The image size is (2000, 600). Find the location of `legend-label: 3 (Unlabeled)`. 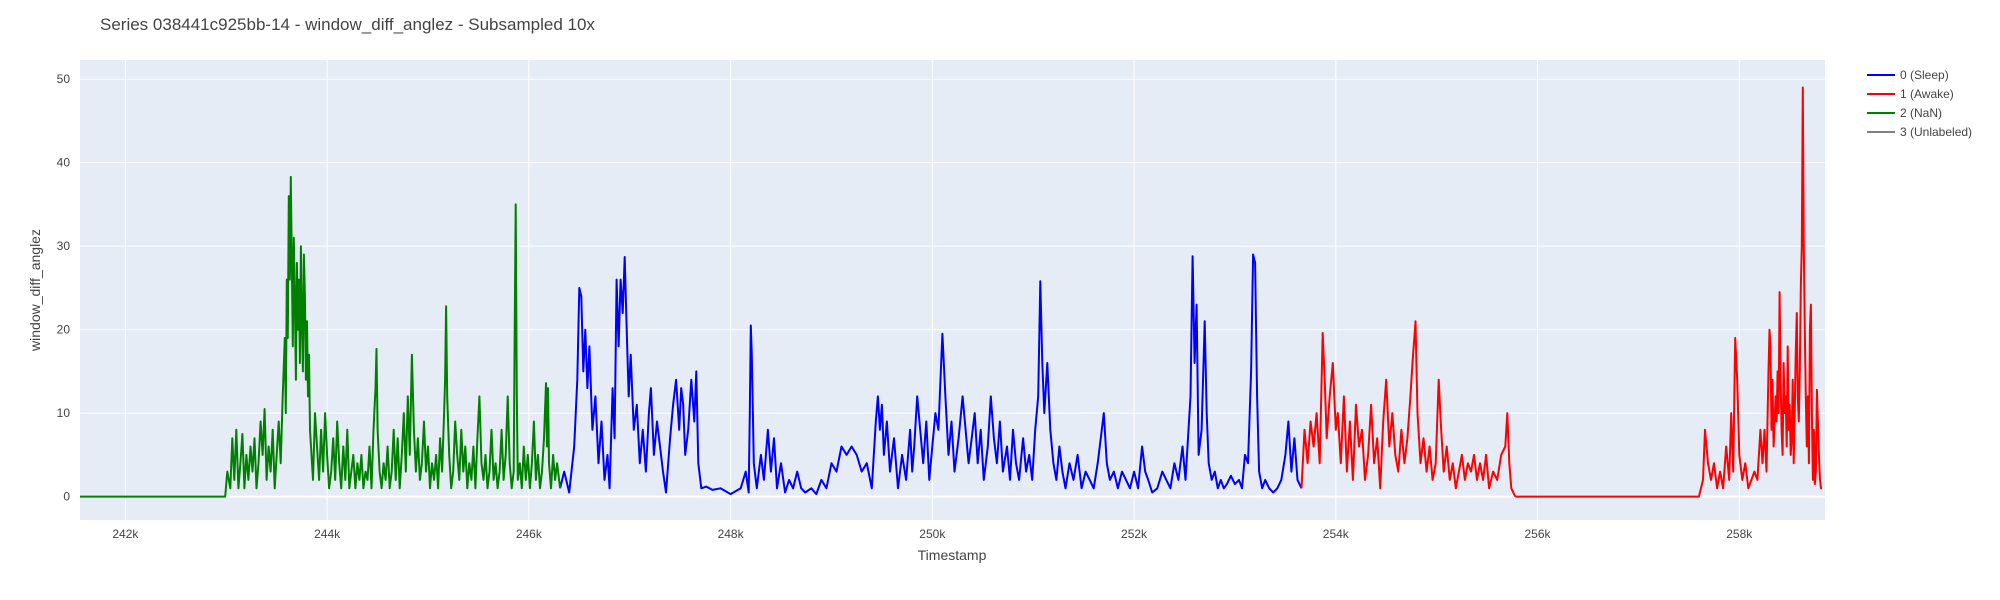

legend-label: 3 (Unlabeled) is located at coordinates (1936, 132).